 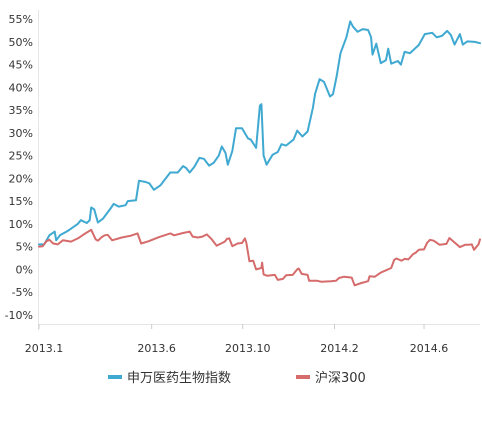 What do you see at coordinates (22, 292) in the screenshot?
I see `y-tick-label: -5%` at bounding box center [22, 292].